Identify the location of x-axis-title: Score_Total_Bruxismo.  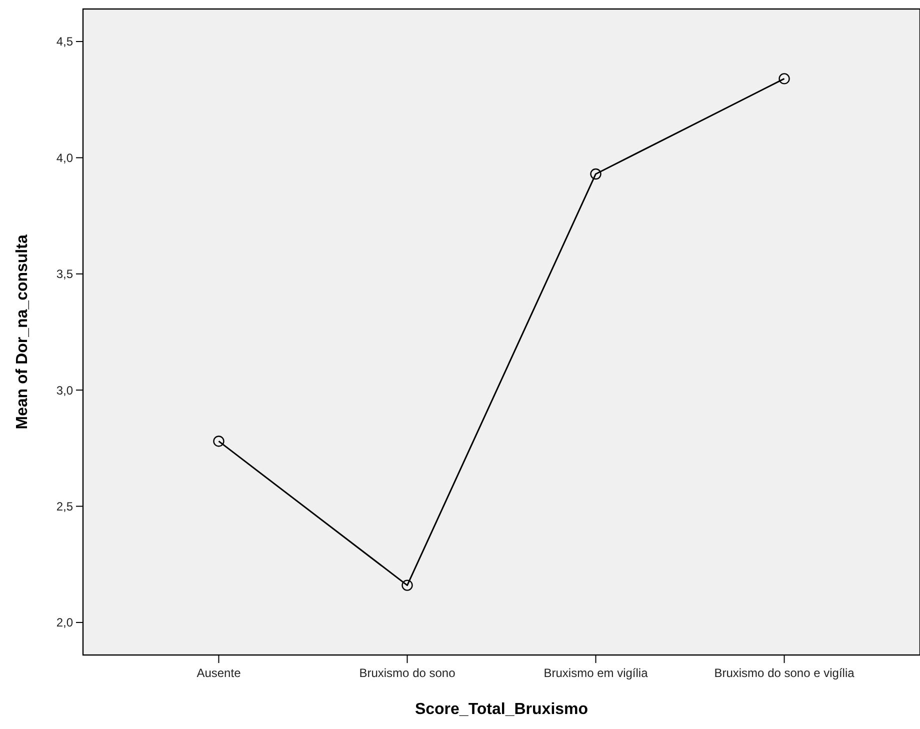
(501, 709).